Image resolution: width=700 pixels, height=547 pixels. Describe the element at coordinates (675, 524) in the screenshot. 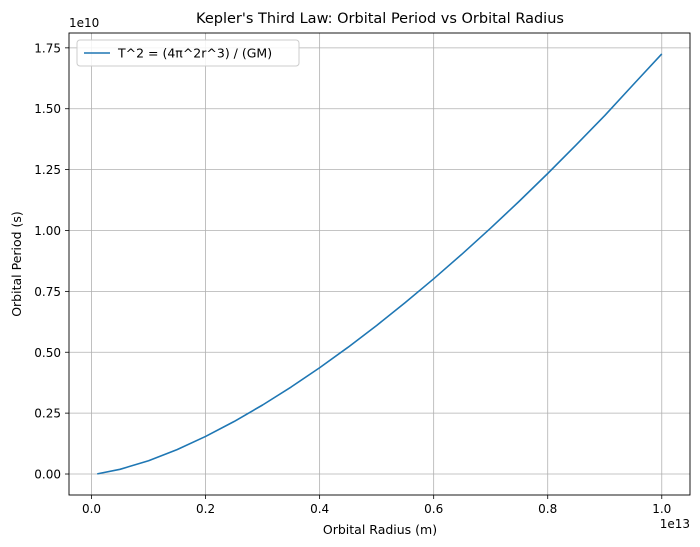

I see `x-scale-label: 1e13` at that location.